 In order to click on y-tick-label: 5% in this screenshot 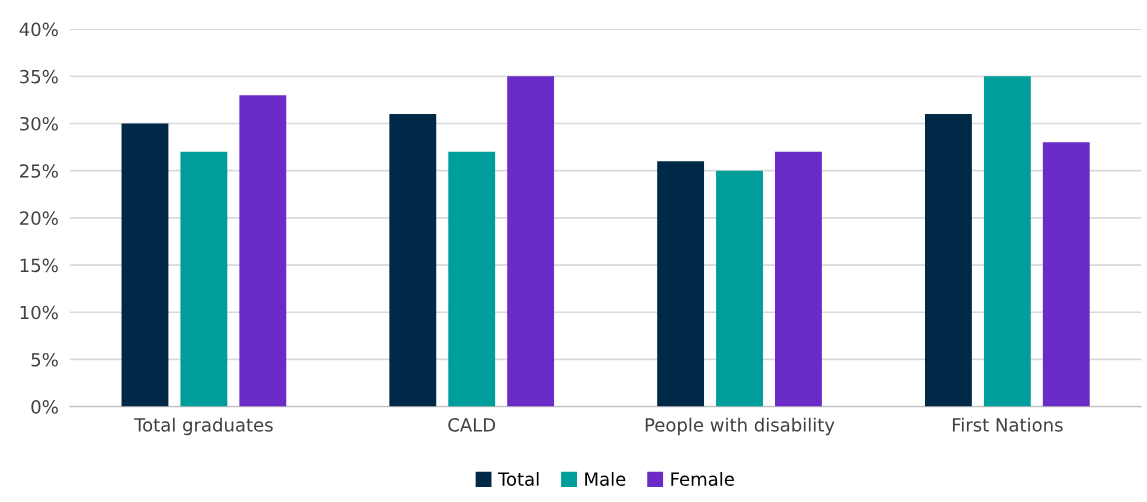, I will do `click(44, 359)`.